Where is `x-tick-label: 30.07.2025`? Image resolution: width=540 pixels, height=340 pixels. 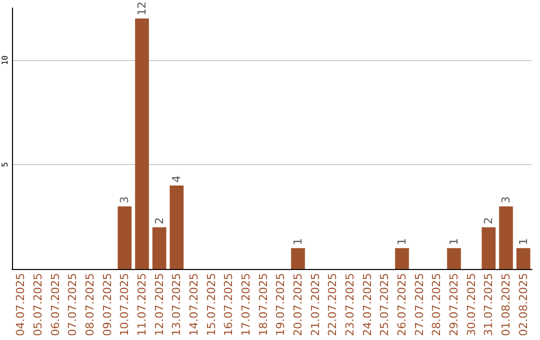
x-tick-label: 30.07.2025 is located at coordinates (471, 304).